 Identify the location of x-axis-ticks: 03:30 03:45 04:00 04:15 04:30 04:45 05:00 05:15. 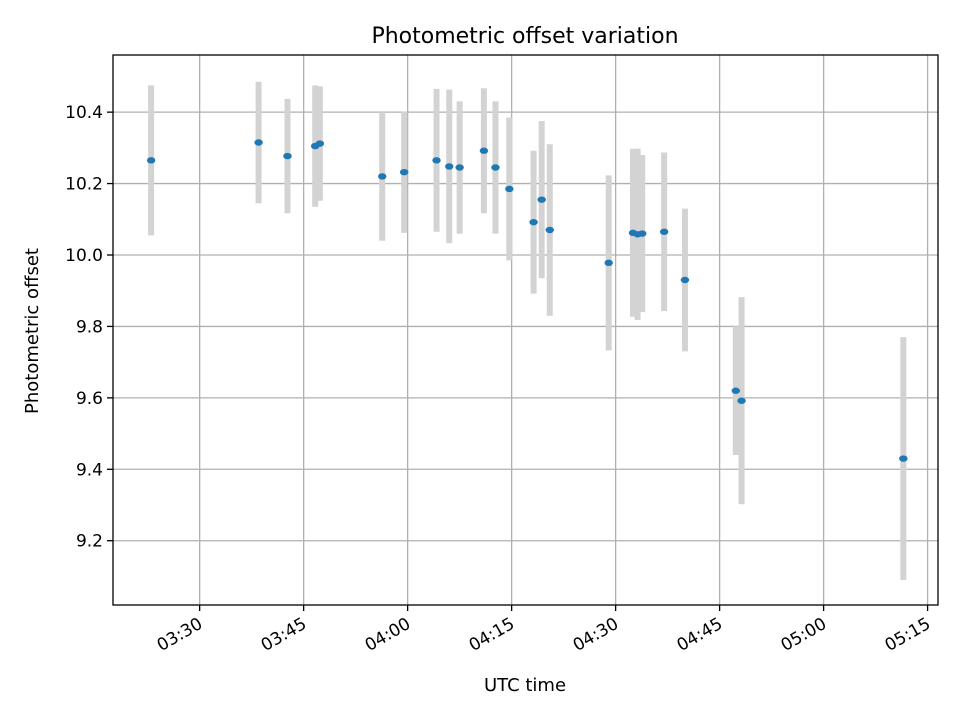
(544, 630).